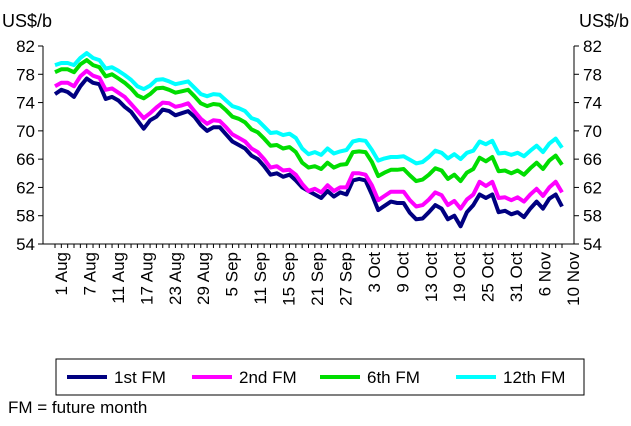 The image size is (631, 426). What do you see at coordinates (25, 187) in the screenshot?
I see `y-tick-label-left: 62` at bounding box center [25, 187].